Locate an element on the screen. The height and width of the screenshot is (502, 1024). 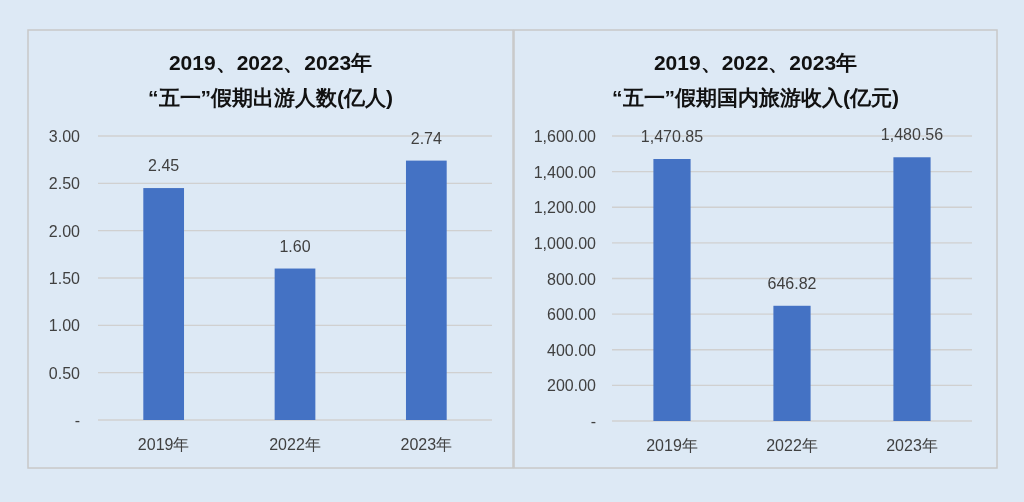
data-label: 646.82 is located at coordinates (792, 283).